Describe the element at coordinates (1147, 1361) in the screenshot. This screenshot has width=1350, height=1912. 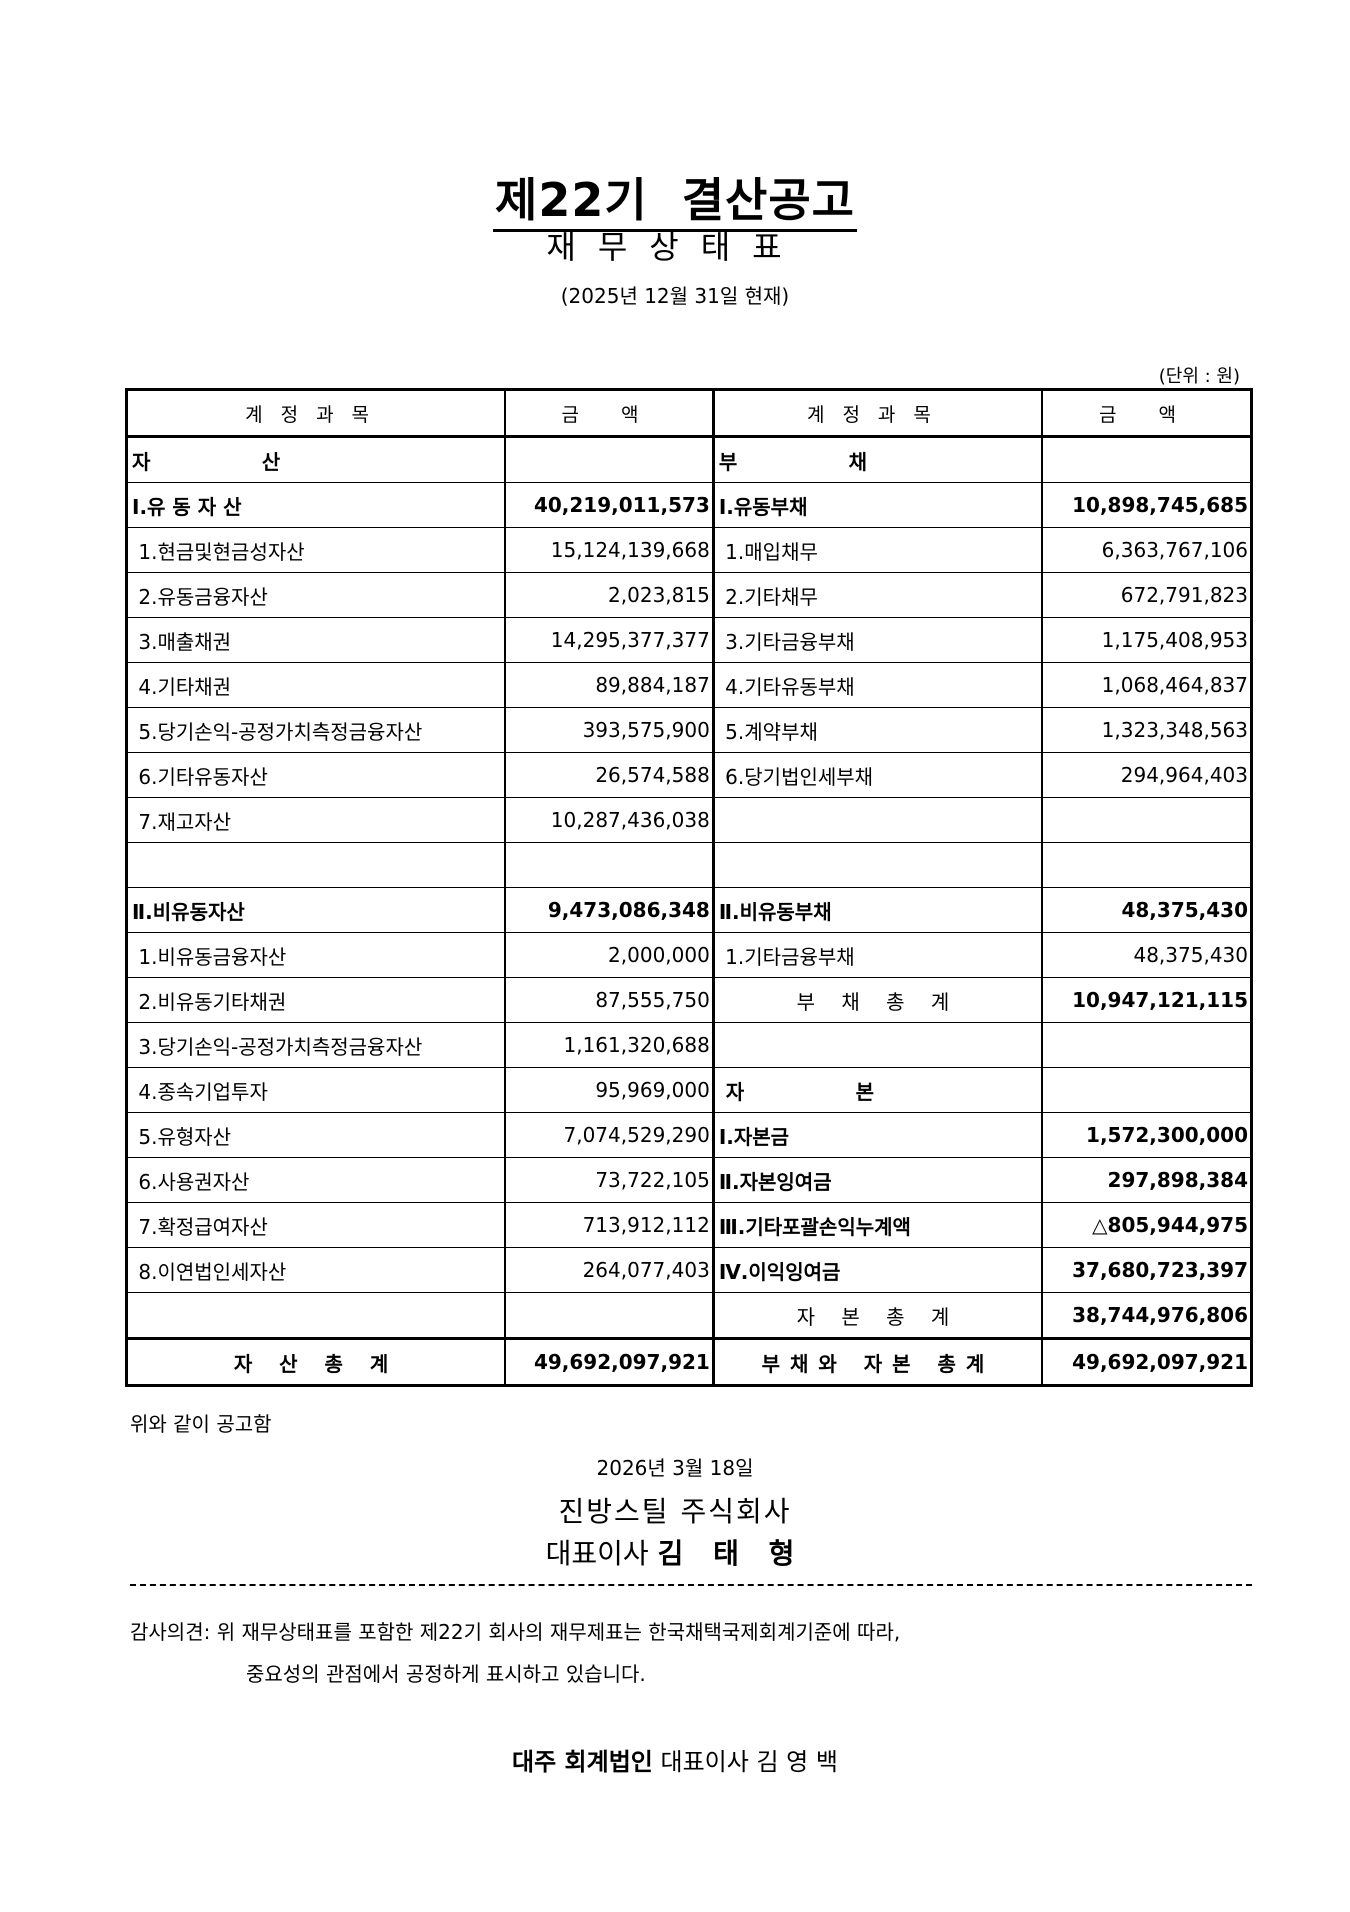
I see `total-liabilities-equity-amount: 49,692,097,921` at that location.